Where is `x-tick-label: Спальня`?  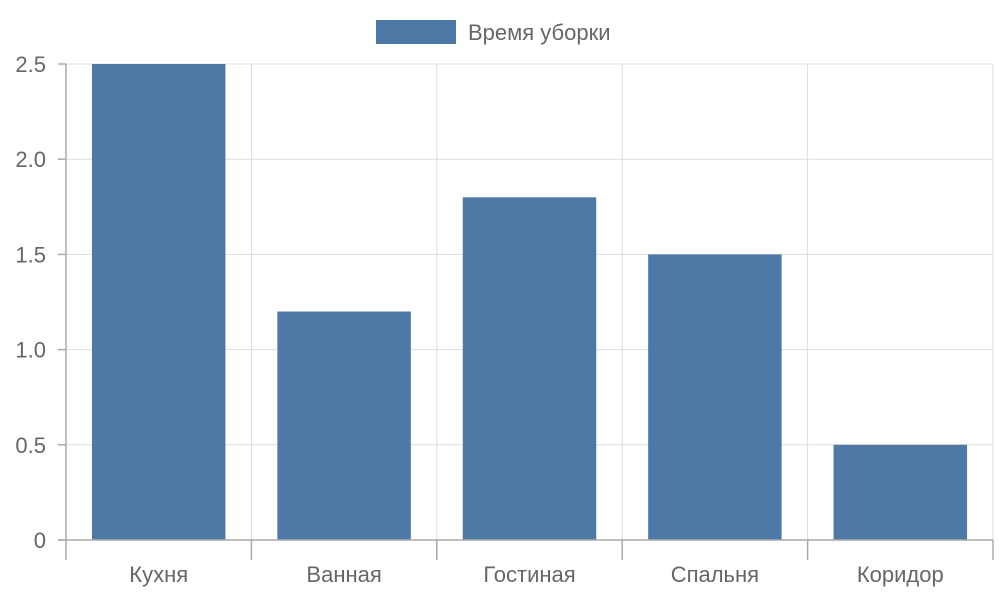
x-tick-label: Спальня is located at coordinates (715, 574).